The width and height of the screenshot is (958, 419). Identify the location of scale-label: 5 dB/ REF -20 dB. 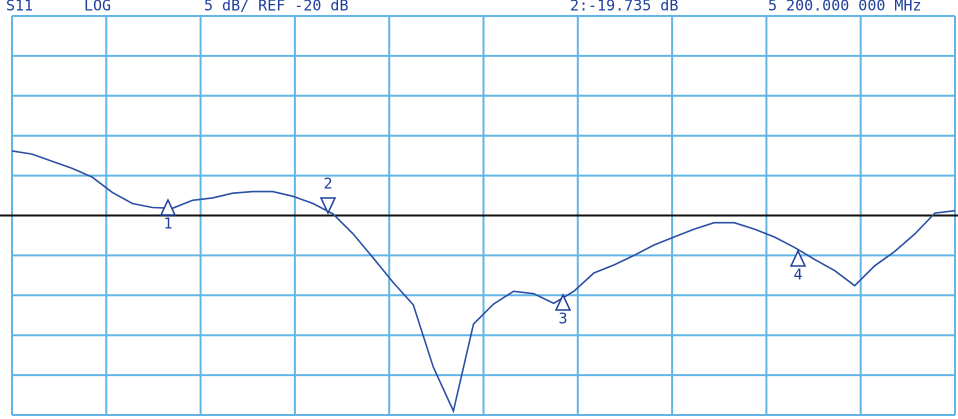
(276, 7).